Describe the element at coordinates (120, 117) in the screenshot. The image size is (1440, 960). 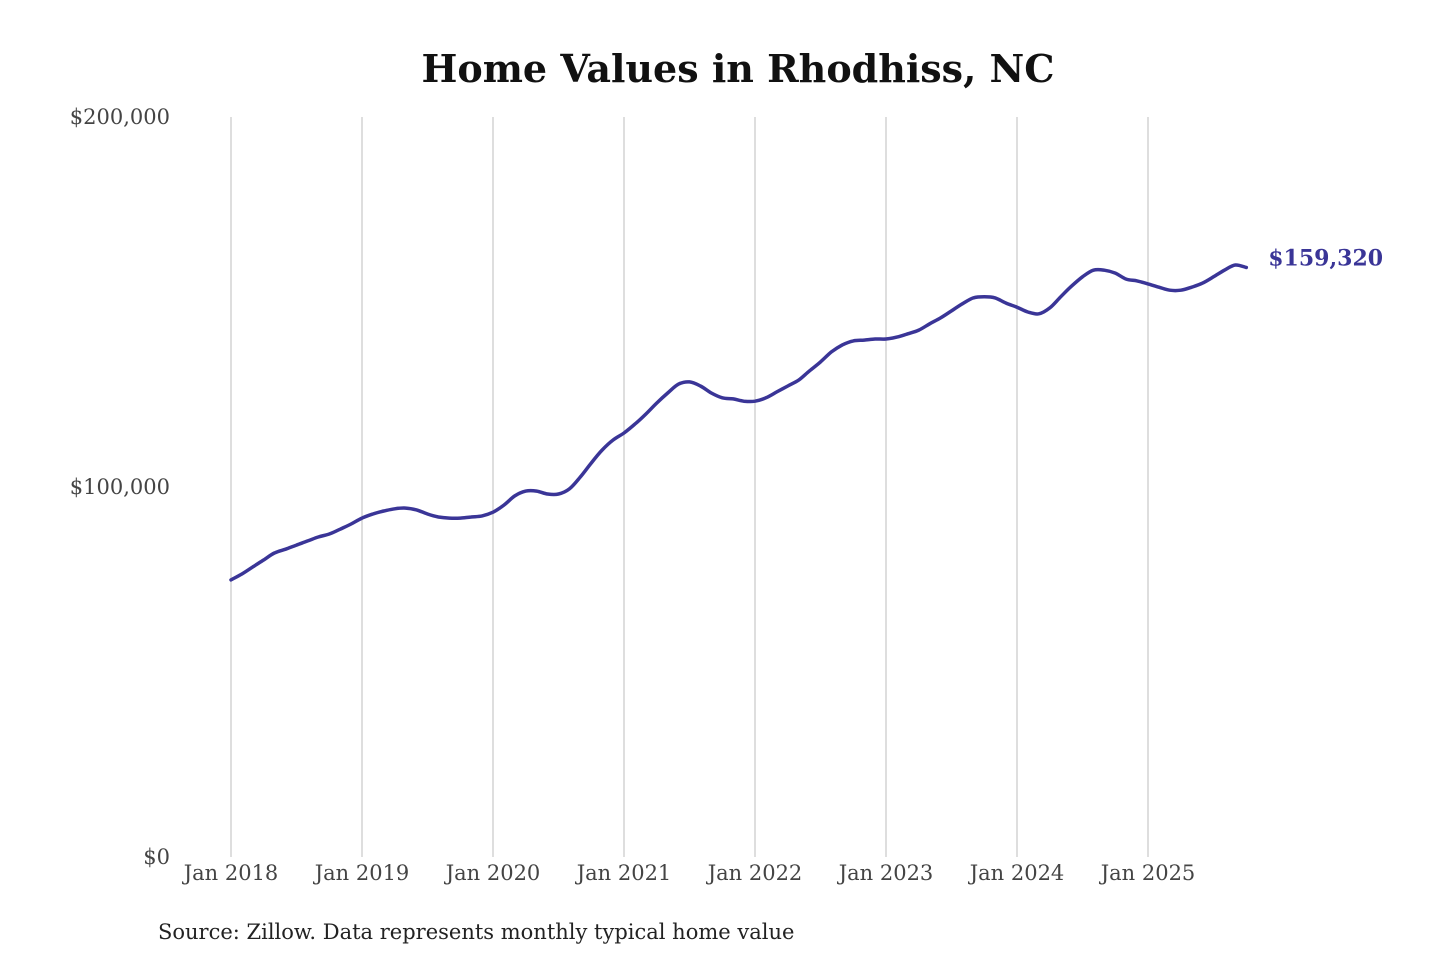
I see `y-tick-label: $200,000` at that location.